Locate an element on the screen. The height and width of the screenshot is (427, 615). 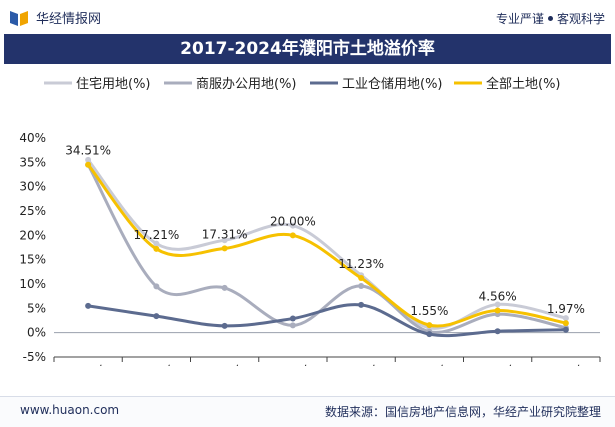
x-tick-label: 2017年 is located at coordinates (88, 365).